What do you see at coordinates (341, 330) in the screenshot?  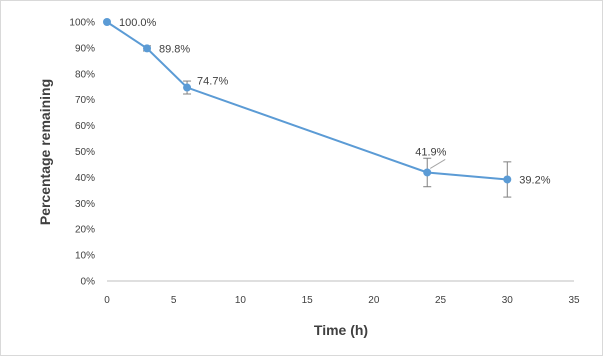 I see `x-axis-title: Time (h)` at bounding box center [341, 330].